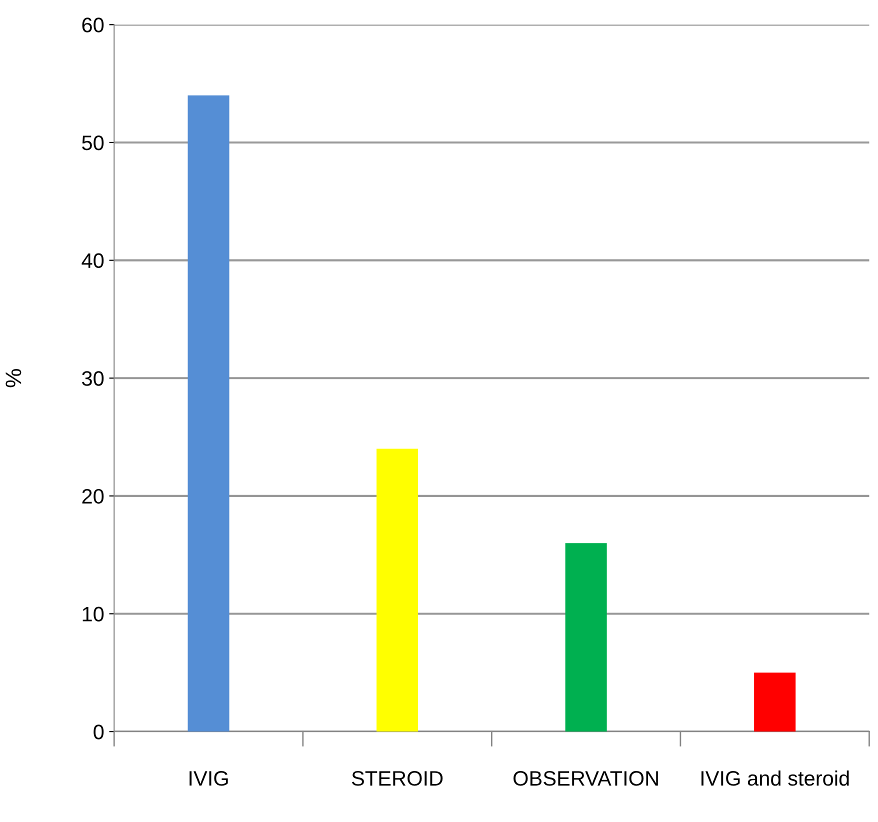 The width and height of the screenshot is (878, 822). Describe the element at coordinates (586, 778) in the screenshot. I see `x-tick-label: OBSERVATION` at that location.